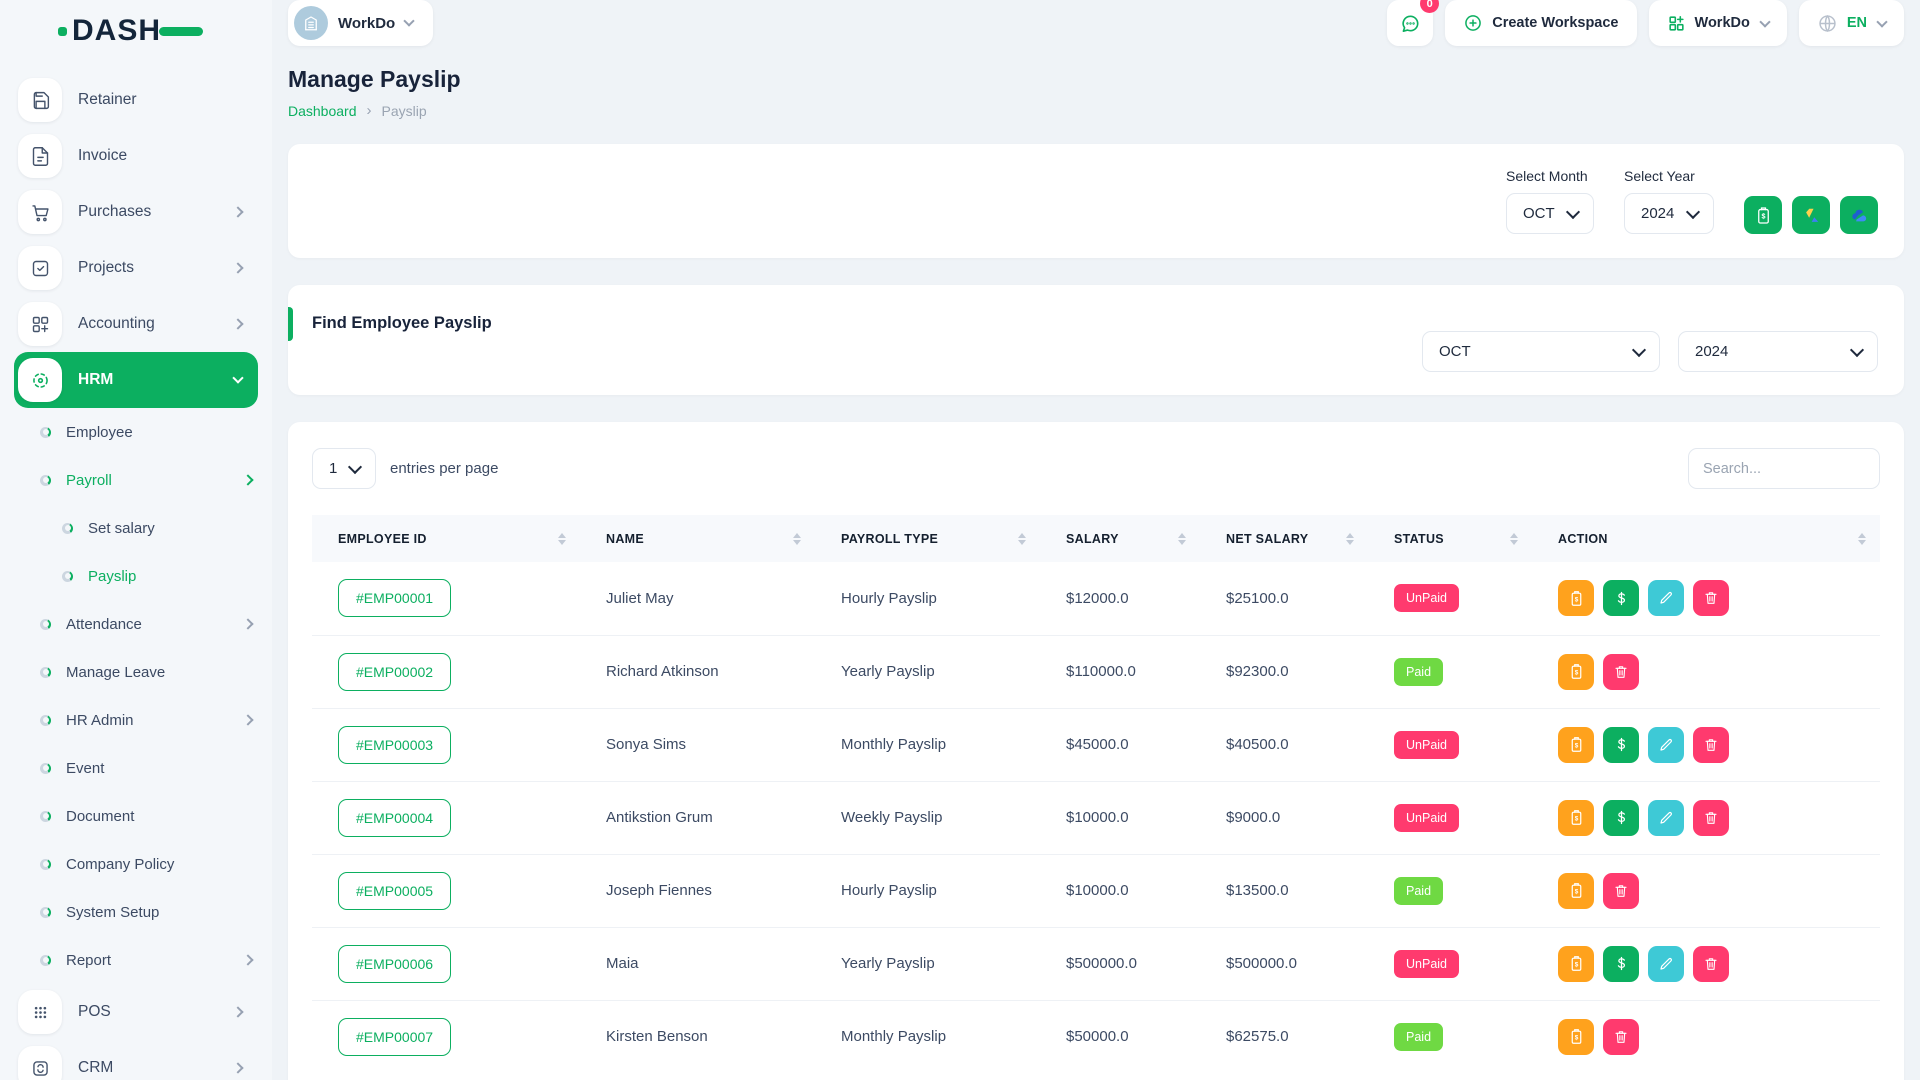 The width and height of the screenshot is (1920, 1080). Describe the element at coordinates (136, 156) in the screenshot. I see `sidebar-item-invoice: Invoice` at that location.